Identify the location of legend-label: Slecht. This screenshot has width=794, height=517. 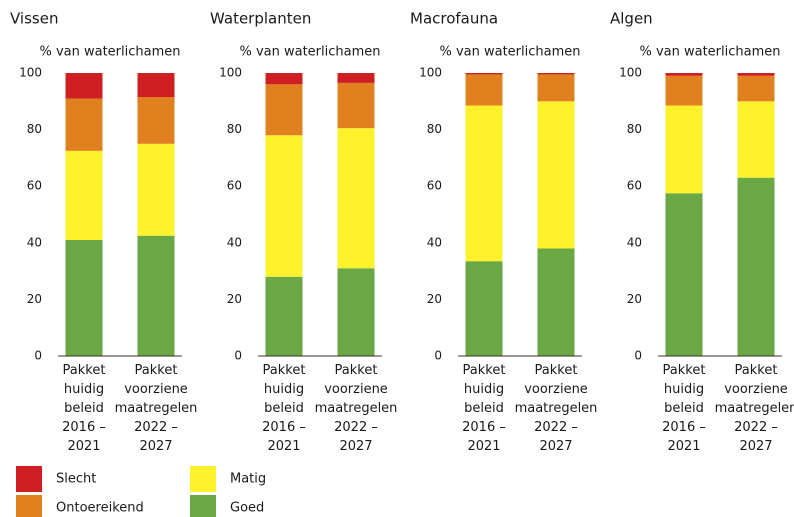
(76, 479).